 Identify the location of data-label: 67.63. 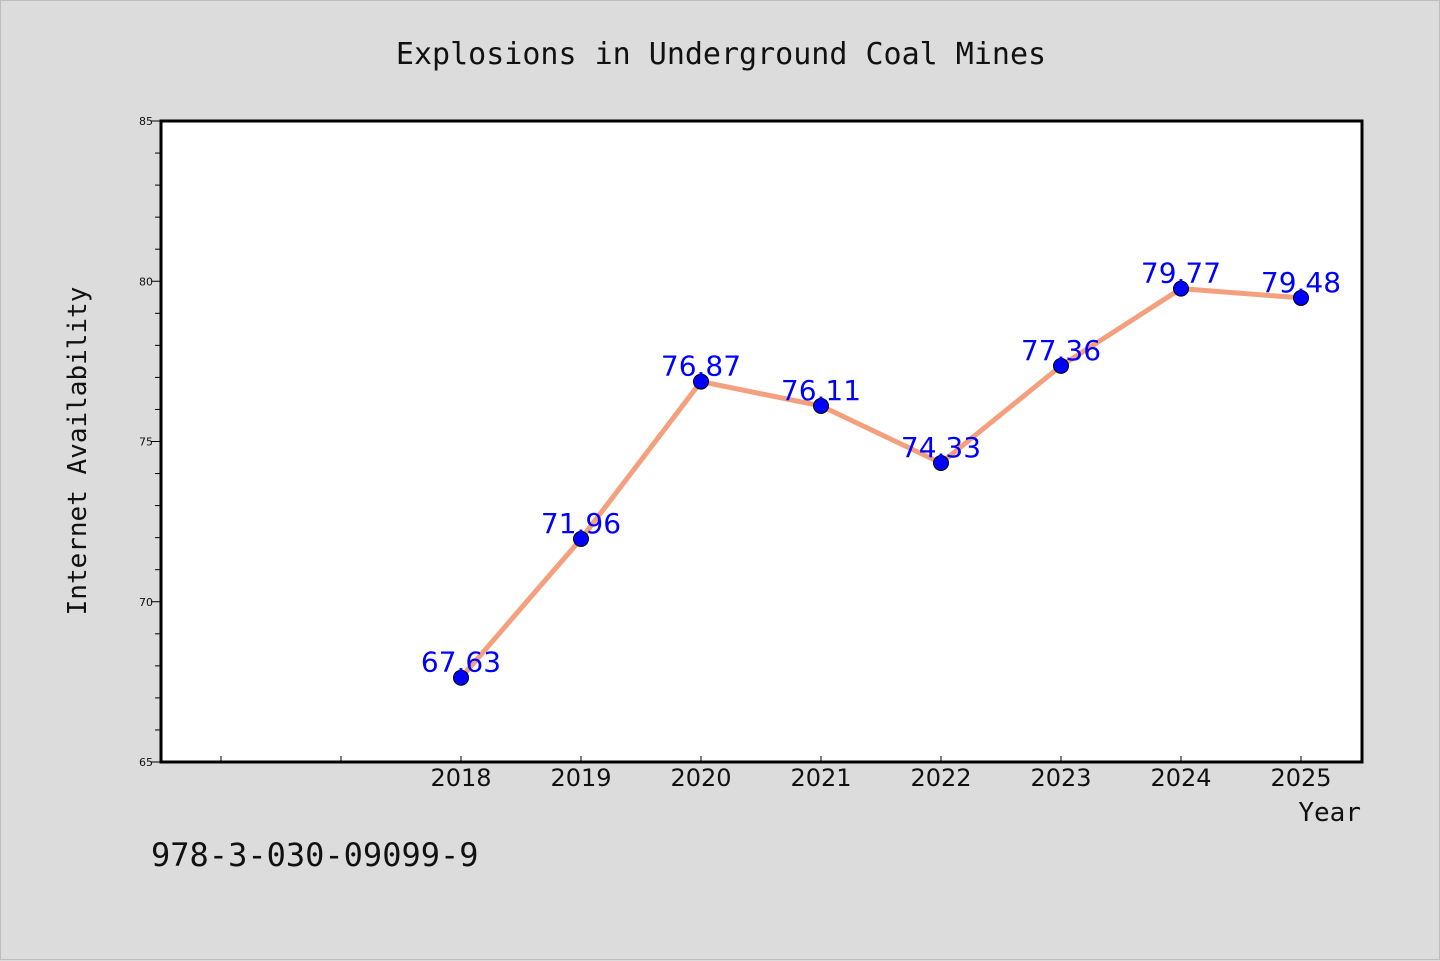
(461, 662).